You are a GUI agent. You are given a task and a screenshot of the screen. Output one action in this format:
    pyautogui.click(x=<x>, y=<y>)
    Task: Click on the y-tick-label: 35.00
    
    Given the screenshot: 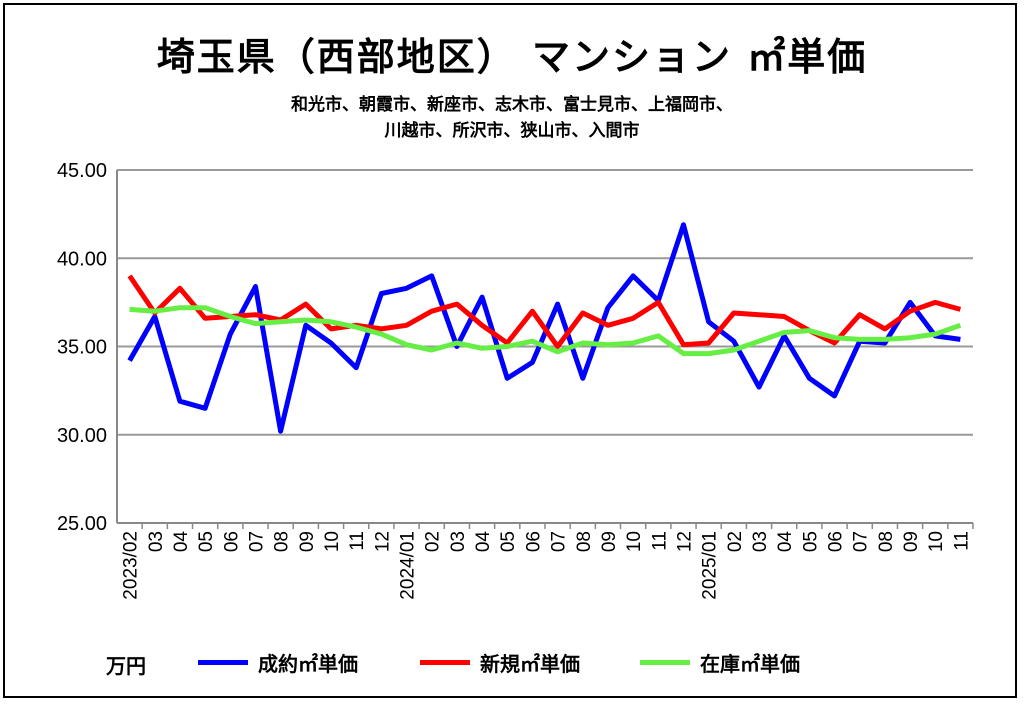 What is the action you would take?
    pyautogui.click(x=82, y=348)
    